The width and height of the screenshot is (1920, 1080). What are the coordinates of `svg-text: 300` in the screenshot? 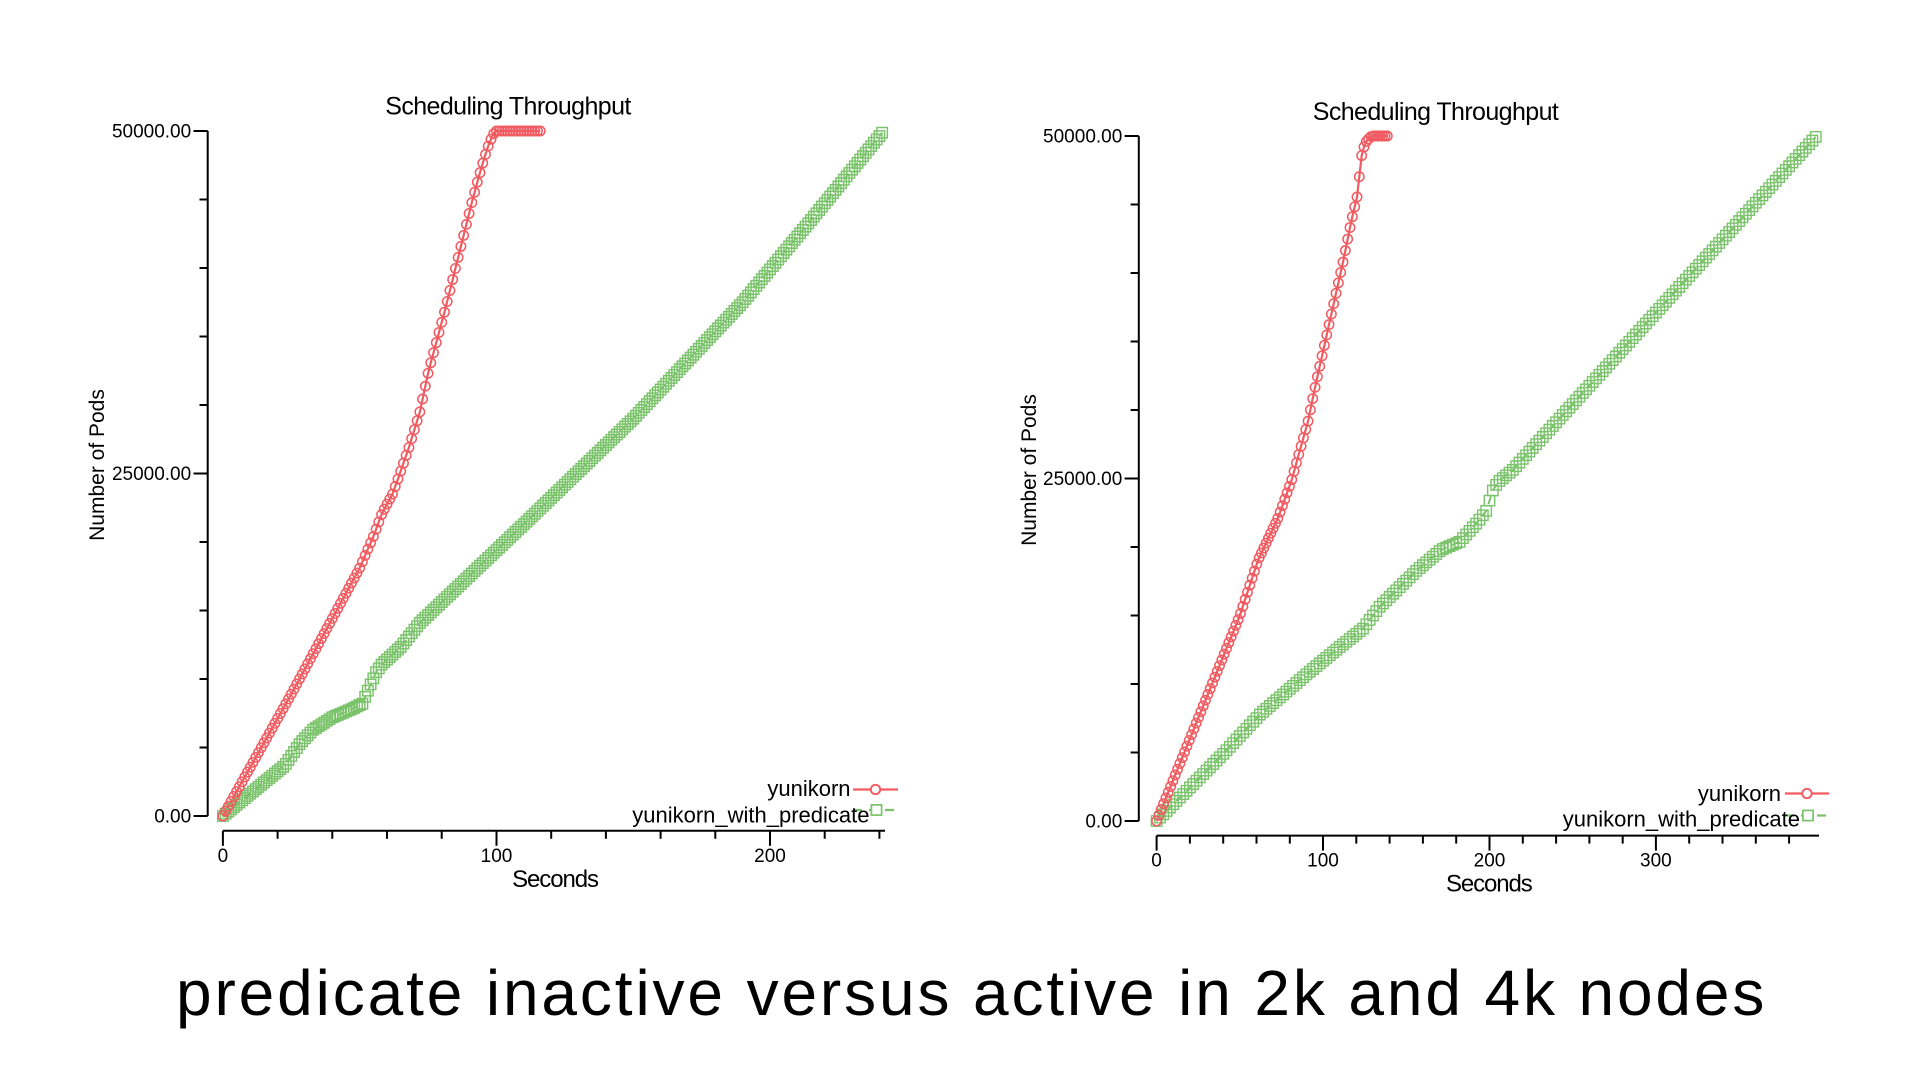 It's located at (1656, 861).